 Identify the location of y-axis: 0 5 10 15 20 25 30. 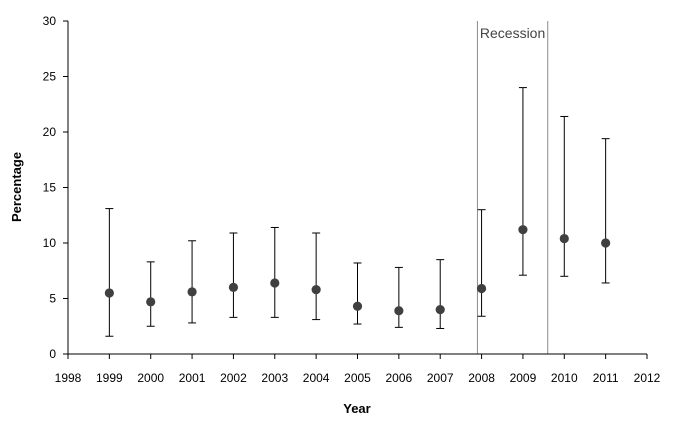
(56, 187).